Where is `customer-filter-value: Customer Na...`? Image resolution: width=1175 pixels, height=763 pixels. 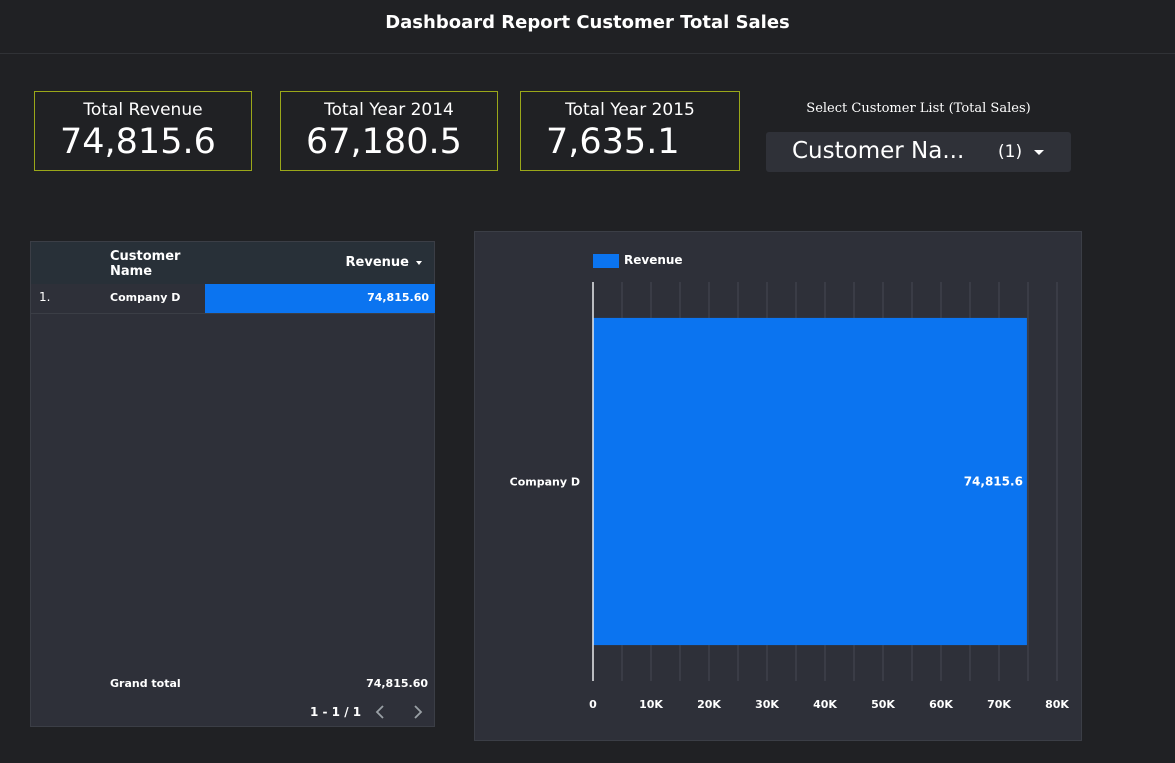 customer-filter-value: Customer Na... is located at coordinates (878, 151).